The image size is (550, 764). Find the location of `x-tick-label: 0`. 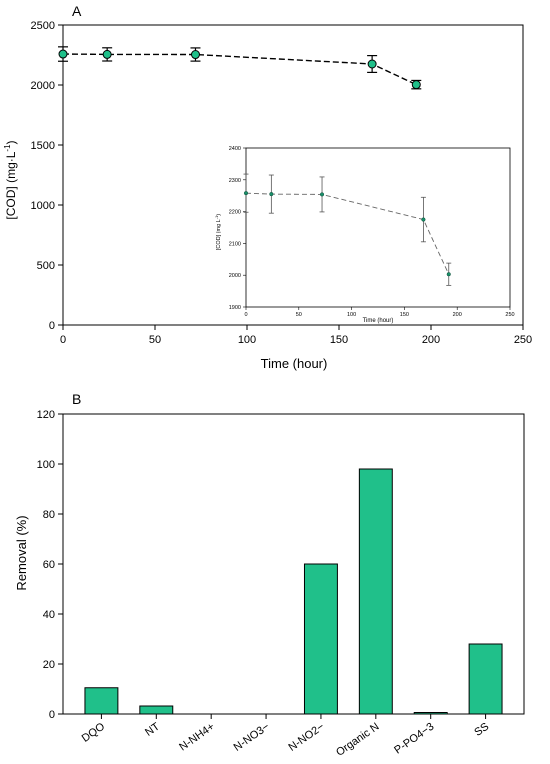

x-tick-label: 0 is located at coordinates (63, 340).